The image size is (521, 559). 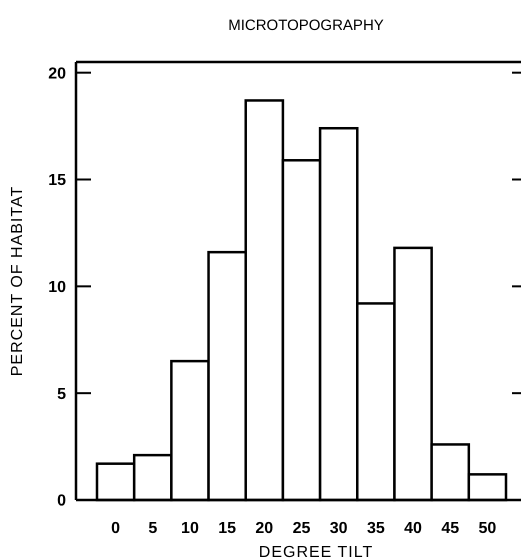 I want to click on chart-title: MICROTOPOGRAPHY, so click(x=306, y=25).